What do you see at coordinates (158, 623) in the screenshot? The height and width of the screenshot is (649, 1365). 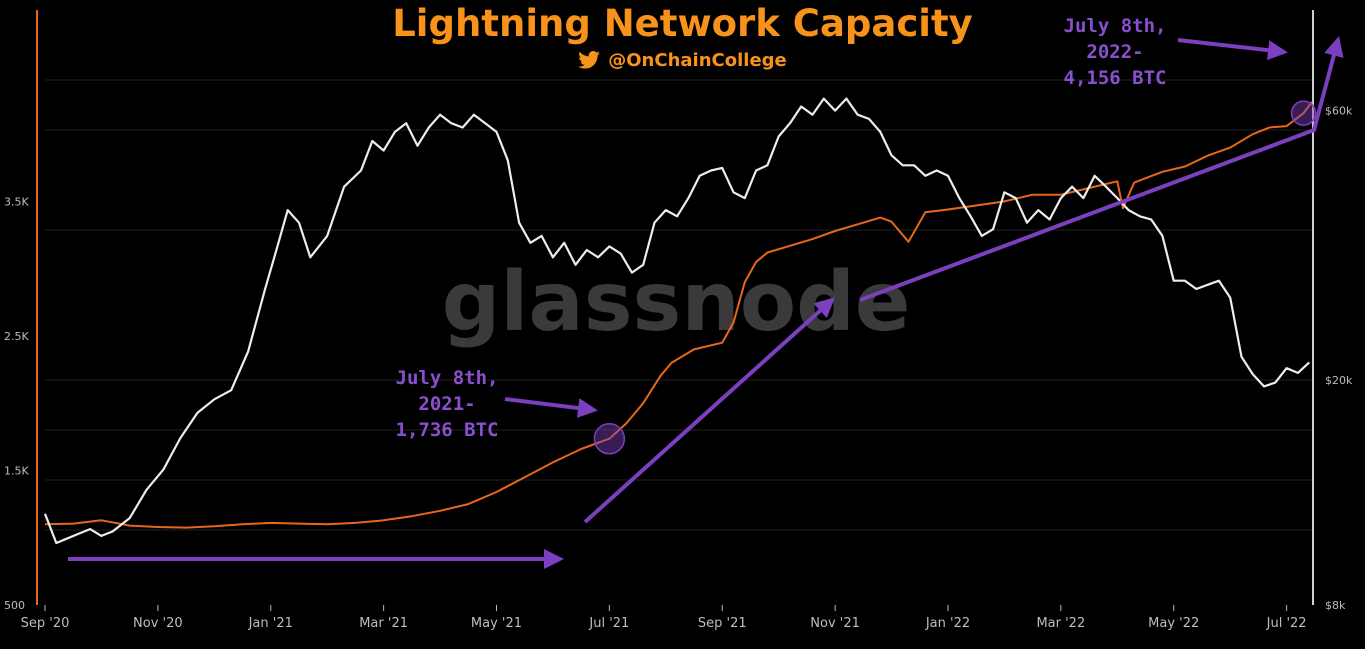 I see `x-tick-label: Nov '20` at bounding box center [158, 623].